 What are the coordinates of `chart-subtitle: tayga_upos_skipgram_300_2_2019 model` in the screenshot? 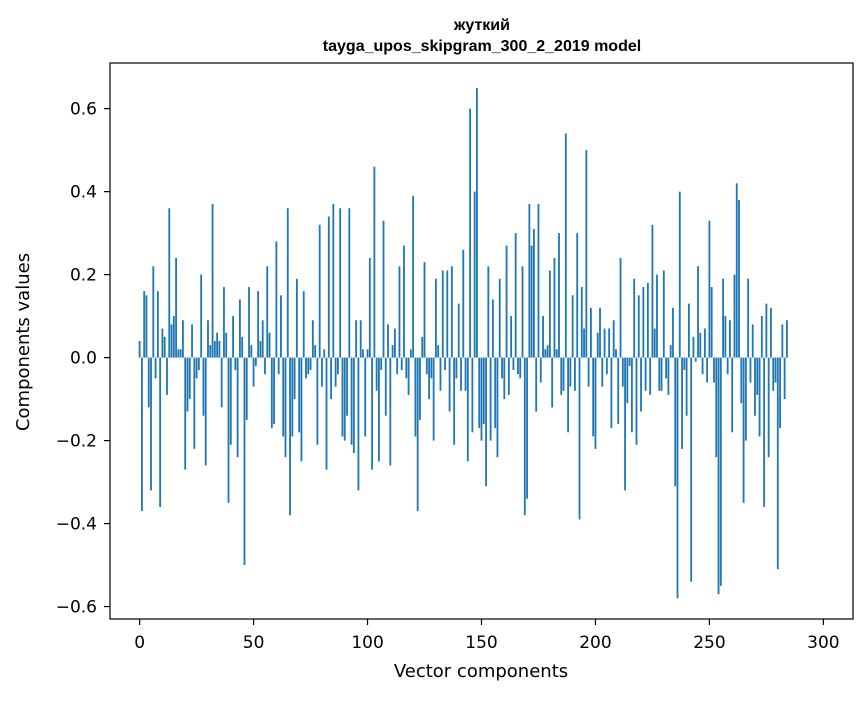 It's located at (482, 46).